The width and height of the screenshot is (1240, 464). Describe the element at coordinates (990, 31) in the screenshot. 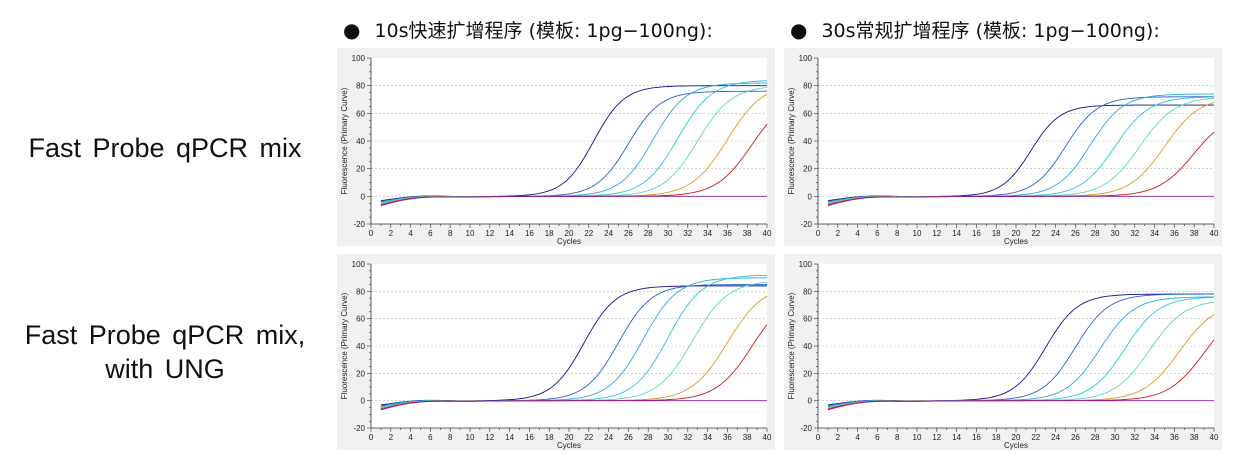

I see `column-header-text: 30s常规扩增程序 (模板: 1pg−100ng):` at that location.